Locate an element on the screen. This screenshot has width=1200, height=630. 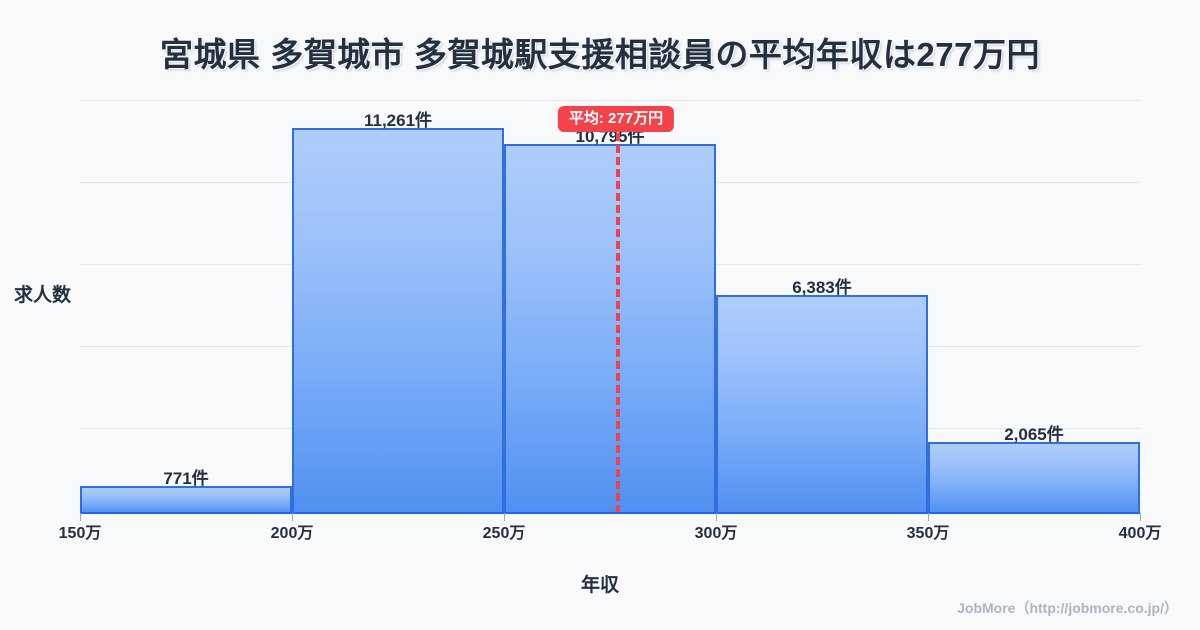
chart-title: 宮城県 多賀城市 多賀城駅支援相談員の平均年収は277万円 is located at coordinates (600, 54).